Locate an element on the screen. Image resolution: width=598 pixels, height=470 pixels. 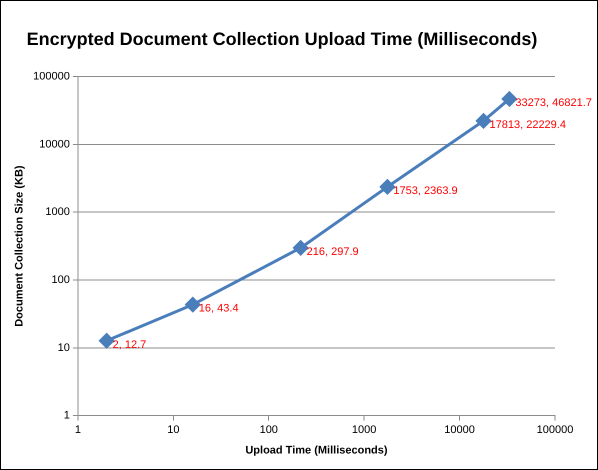
x-tick-label: 1 is located at coordinates (77, 430).